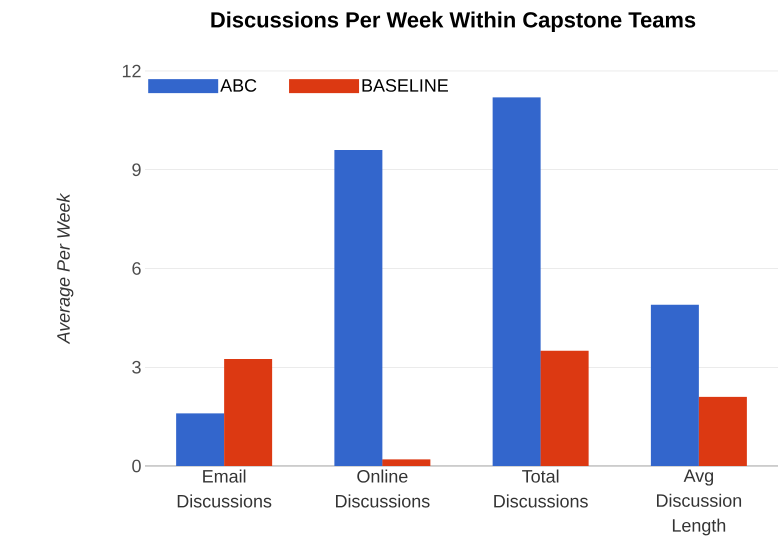  What do you see at coordinates (225, 489) in the screenshot?
I see `x-tick-label: Email Discussions` at bounding box center [225, 489].